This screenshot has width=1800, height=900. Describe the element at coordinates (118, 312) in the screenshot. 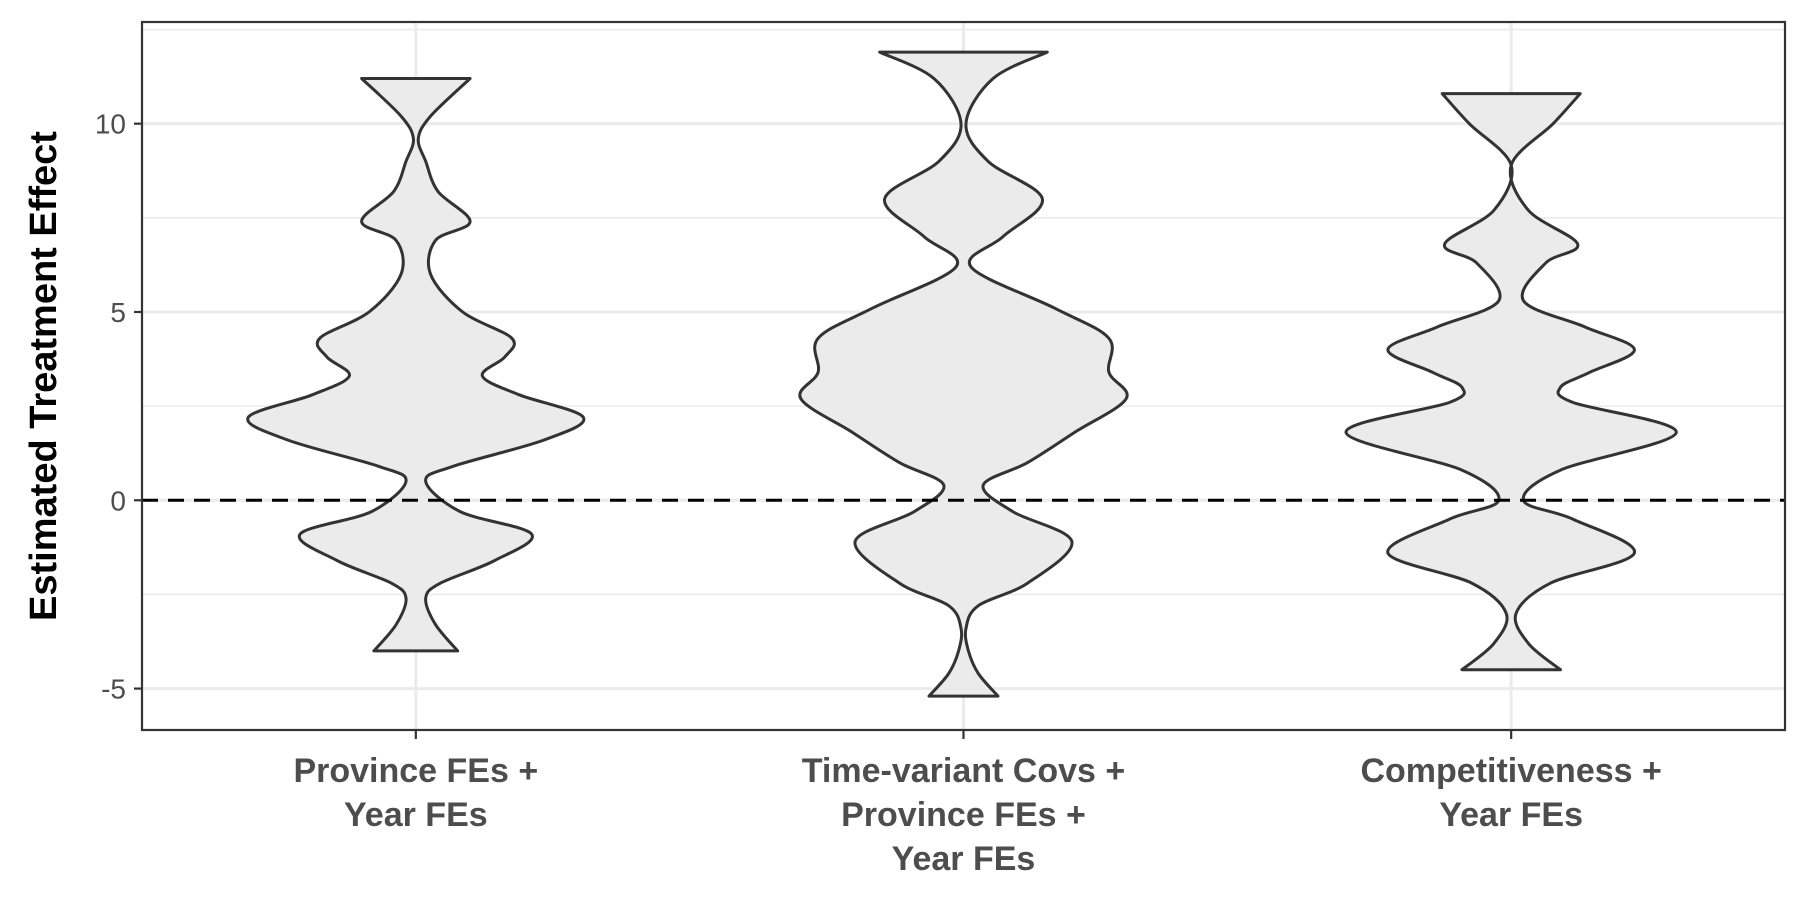

I see `y-tick-label: 5` at that location.